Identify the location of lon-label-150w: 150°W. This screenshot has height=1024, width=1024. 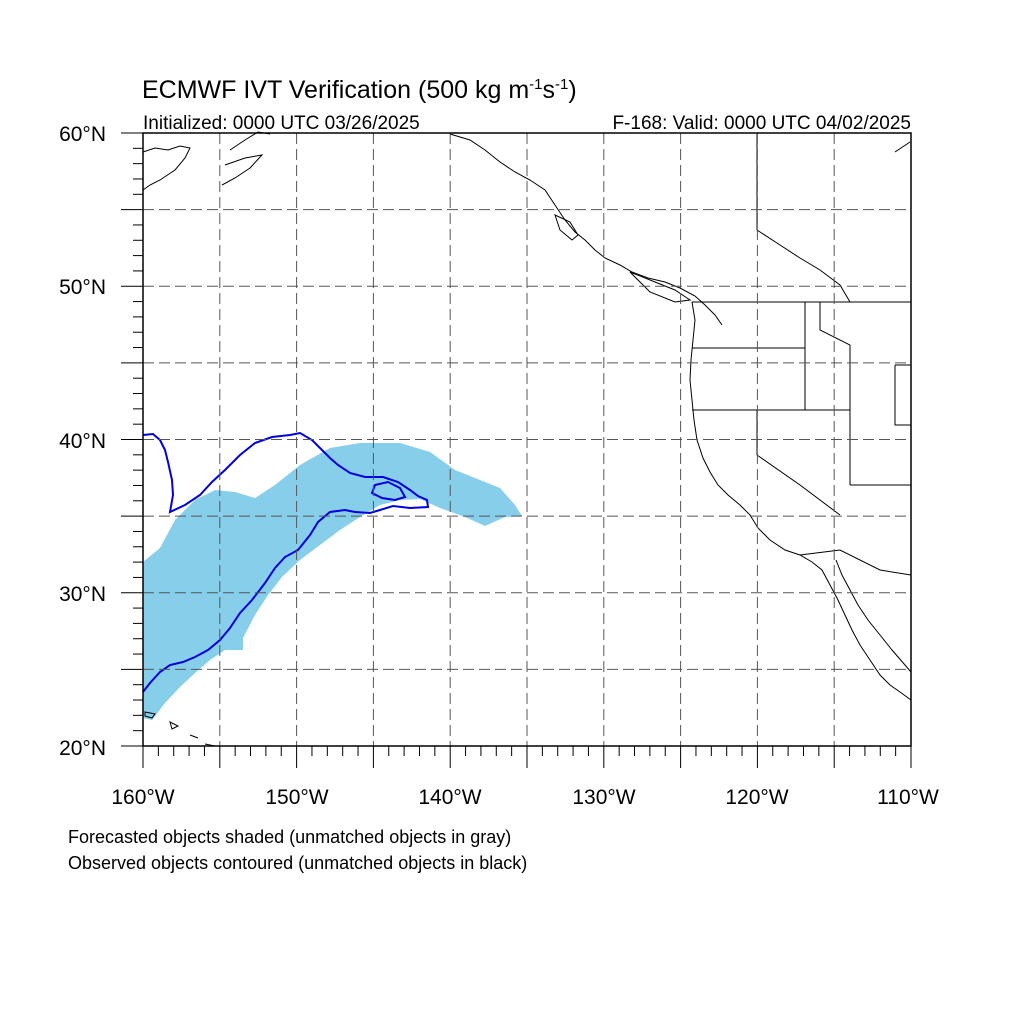
(296, 797).